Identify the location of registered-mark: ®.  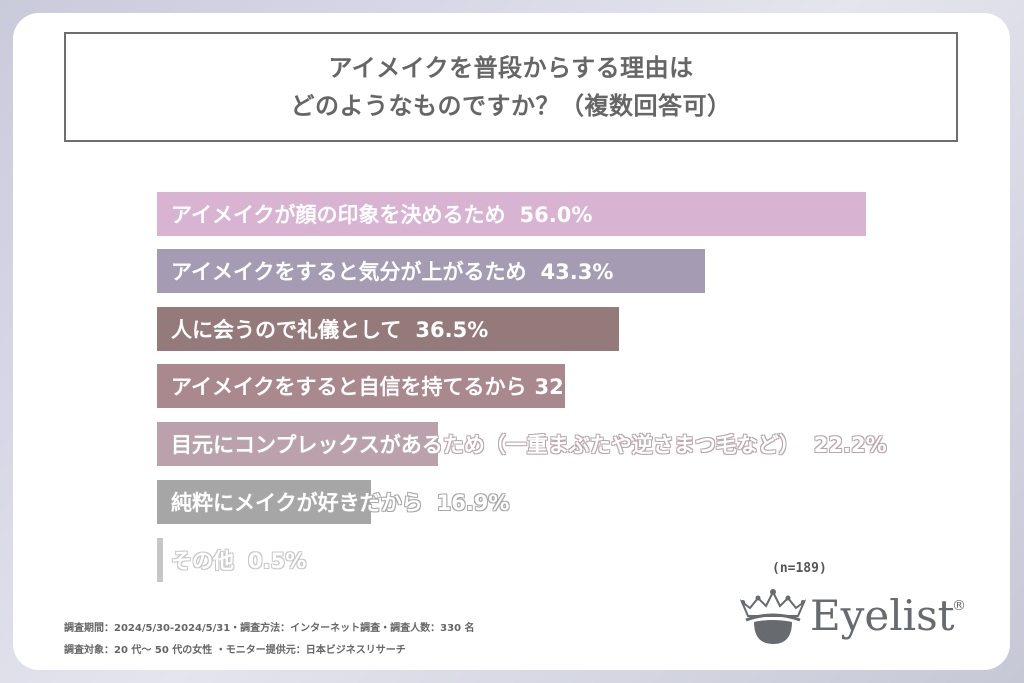
(959, 606).